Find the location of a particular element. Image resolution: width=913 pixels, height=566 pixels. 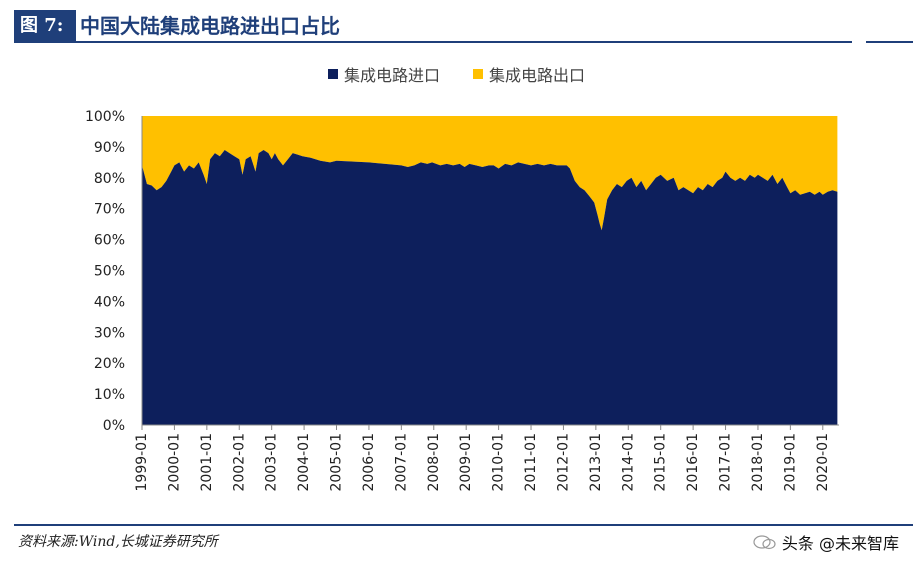

x-tick-label: 2015-01 is located at coordinates (661, 462).